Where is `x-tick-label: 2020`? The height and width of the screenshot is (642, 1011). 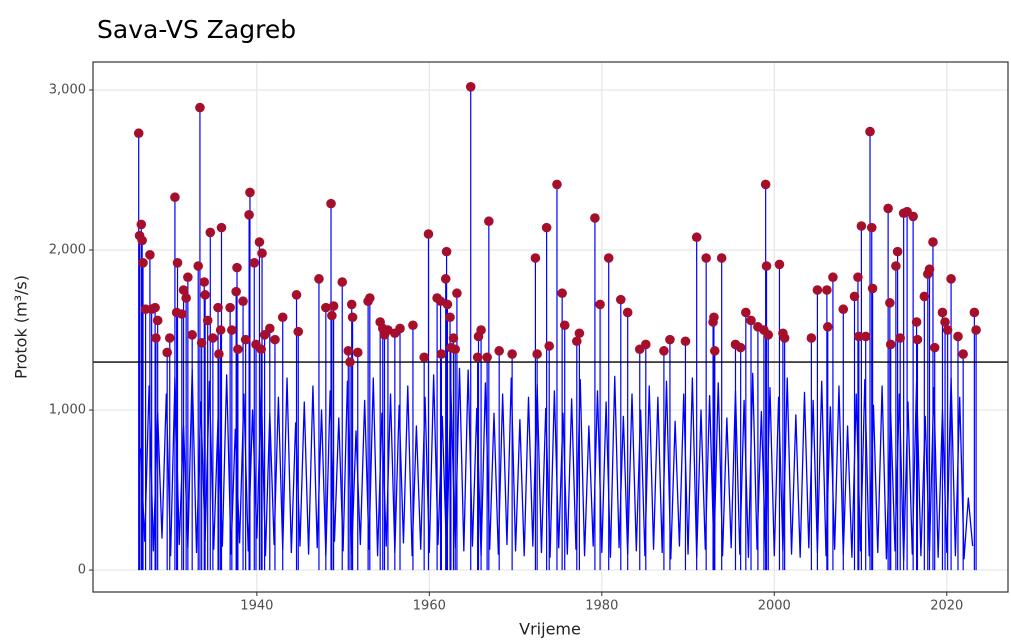 x-tick-label: 2020 is located at coordinates (946, 606).